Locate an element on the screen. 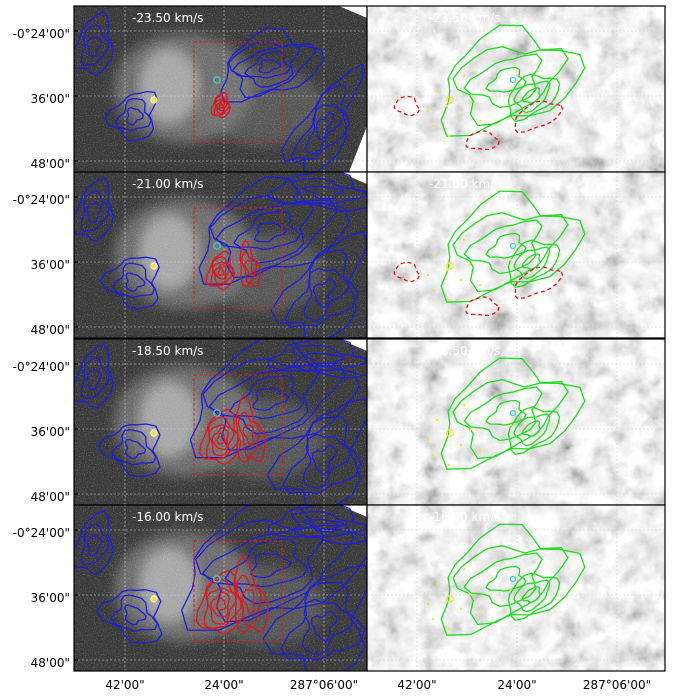 The width and height of the screenshot is (700, 700). velocity-label-right: -18.50 km/s is located at coordinates (464, 351).